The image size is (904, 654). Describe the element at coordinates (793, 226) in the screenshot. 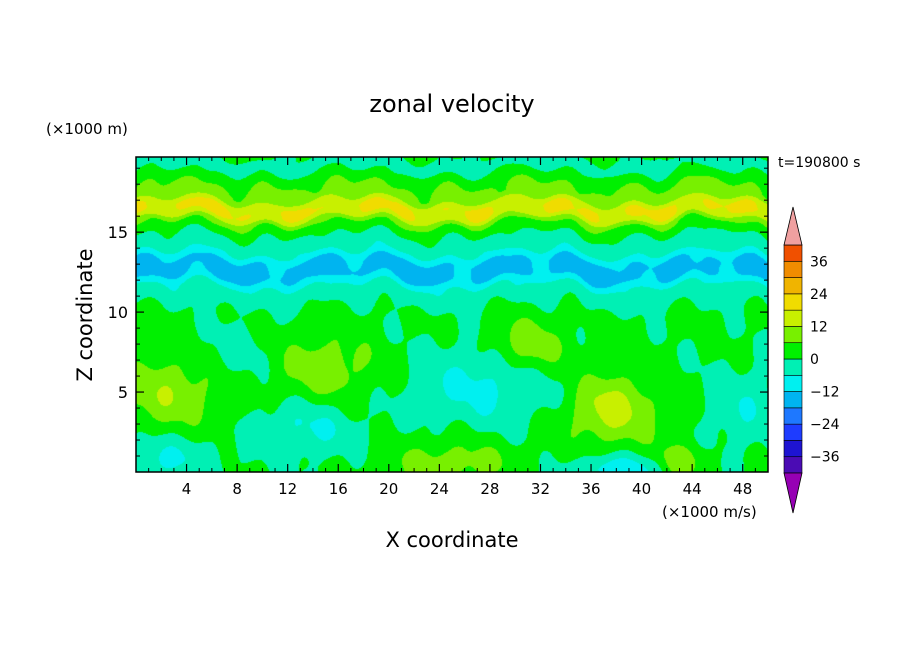

I see `colorbar-over-arrow` at that location.